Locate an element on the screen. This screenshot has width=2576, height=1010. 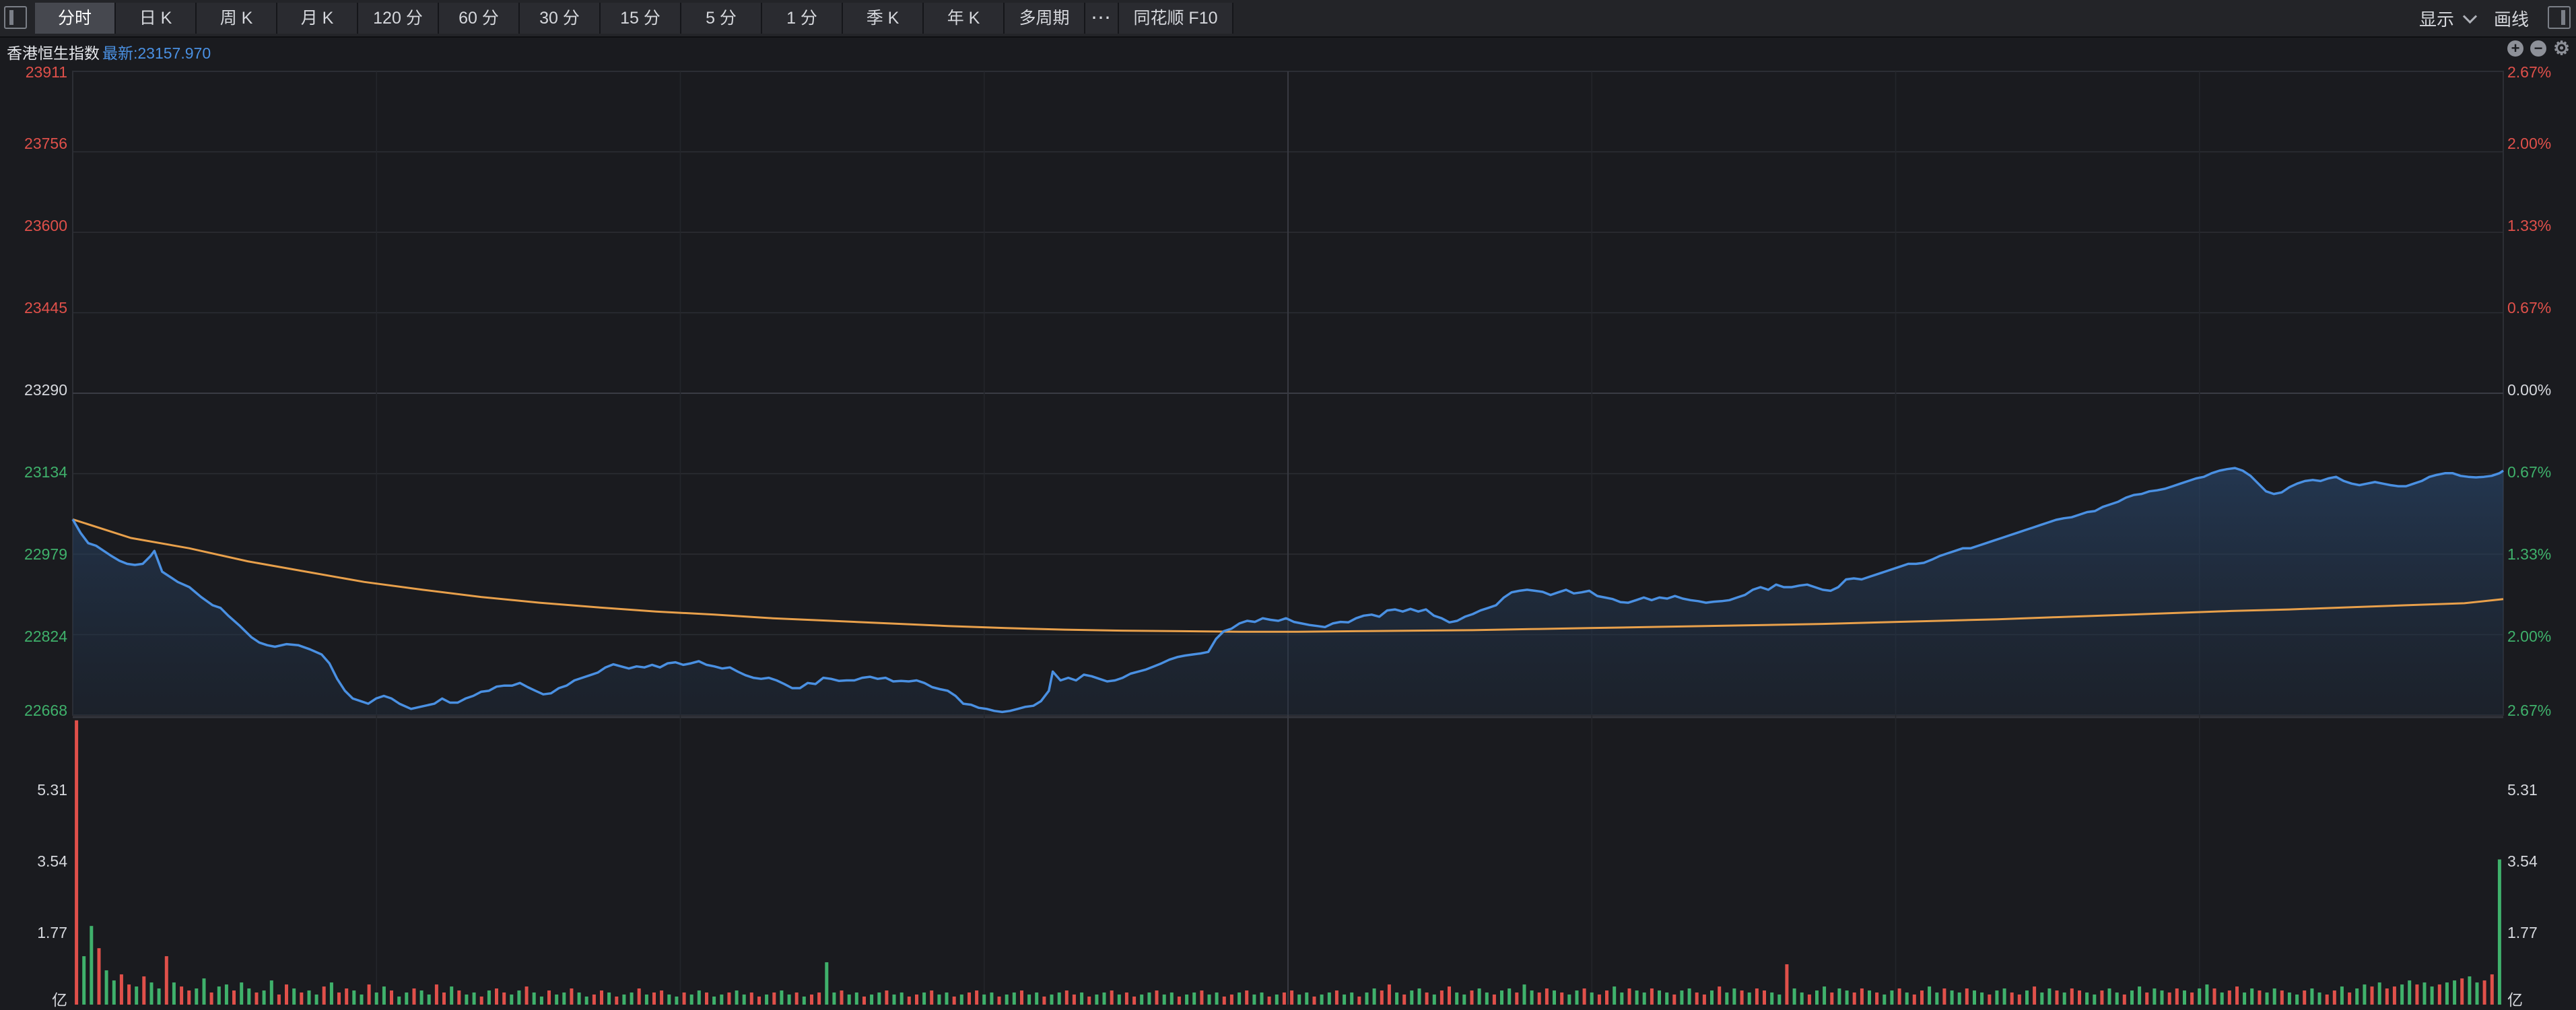
tab-15min: 15 分 is located at coordinates (641, 18).